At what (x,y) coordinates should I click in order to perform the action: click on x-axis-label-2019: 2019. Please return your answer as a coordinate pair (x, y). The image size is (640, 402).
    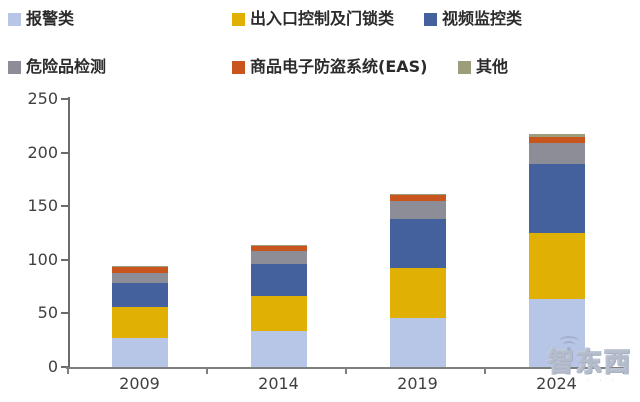
    Looking at the image, I should click on (417, 383).